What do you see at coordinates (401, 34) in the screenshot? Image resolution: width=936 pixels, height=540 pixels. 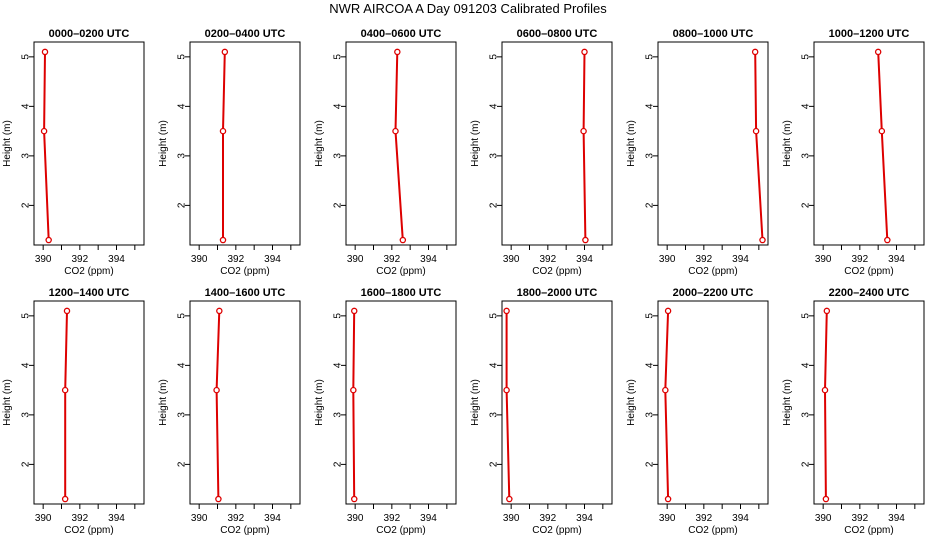 I see `panel-title: 0400–0600 UTC` at bounding box center [401, 34].